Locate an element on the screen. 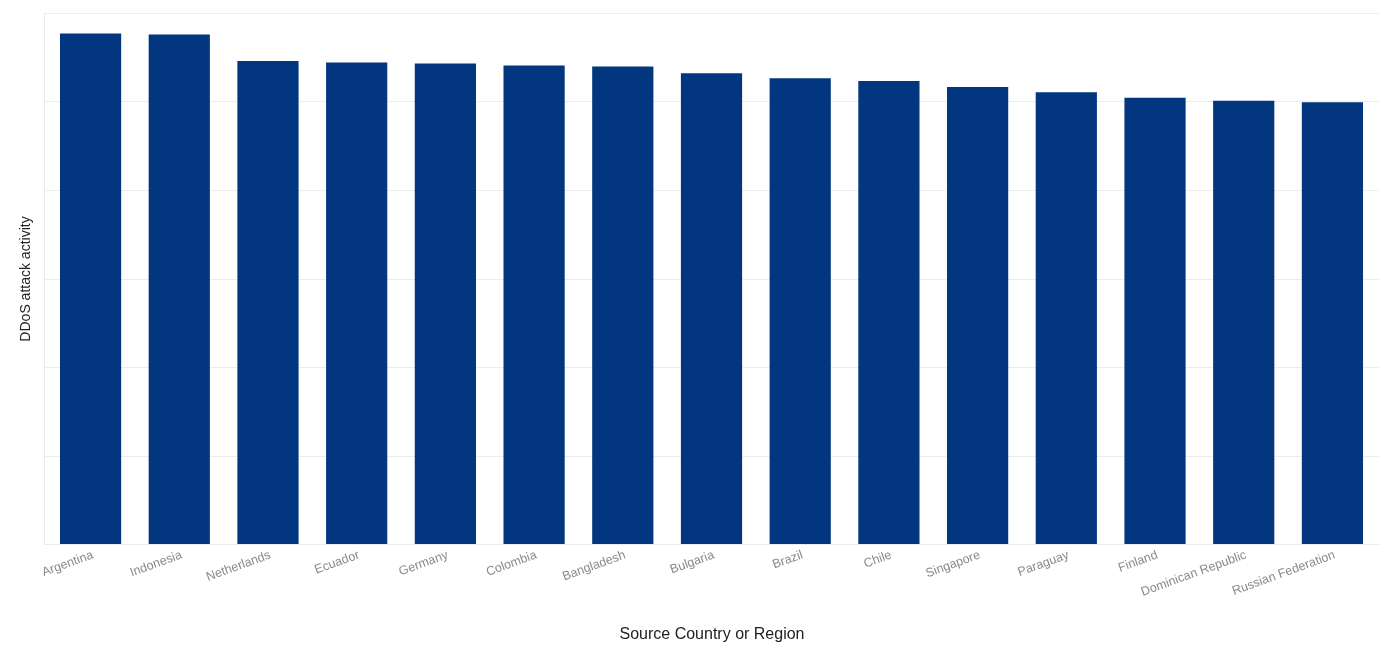 This screenshot has height=665, width=1379. x-tick-label: Chile is located at coordinates (877, 559).